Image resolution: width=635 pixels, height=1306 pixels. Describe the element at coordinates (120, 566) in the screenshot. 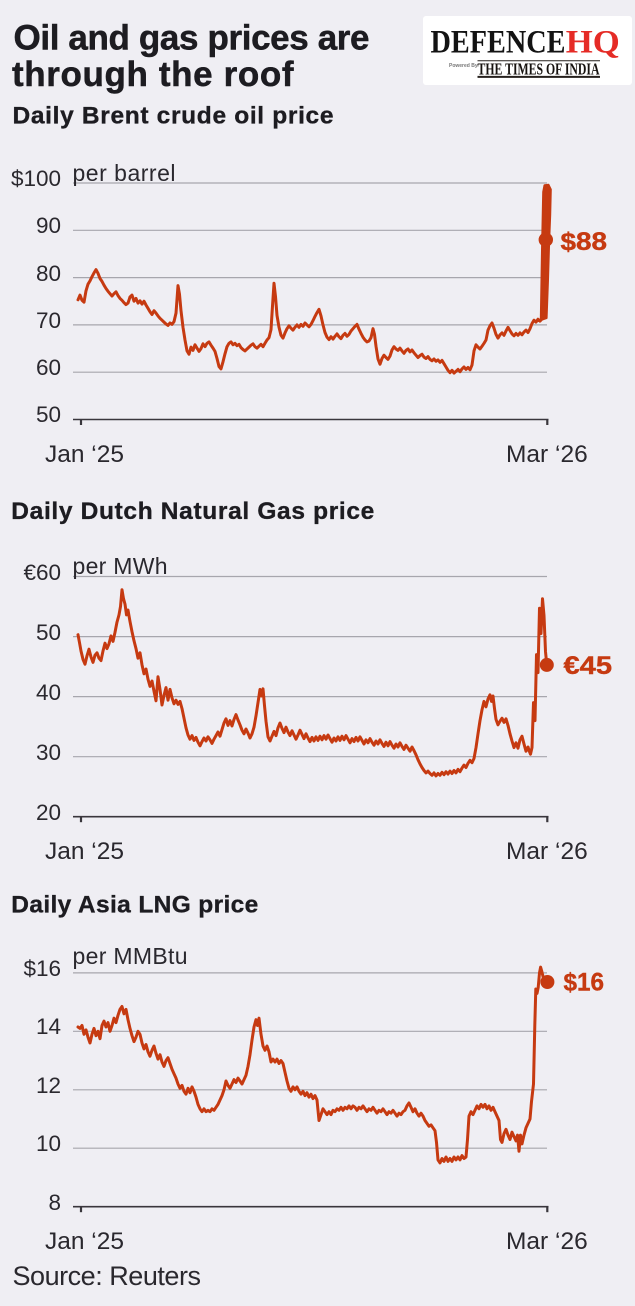

I see `svg-text: per MWh` at that location.